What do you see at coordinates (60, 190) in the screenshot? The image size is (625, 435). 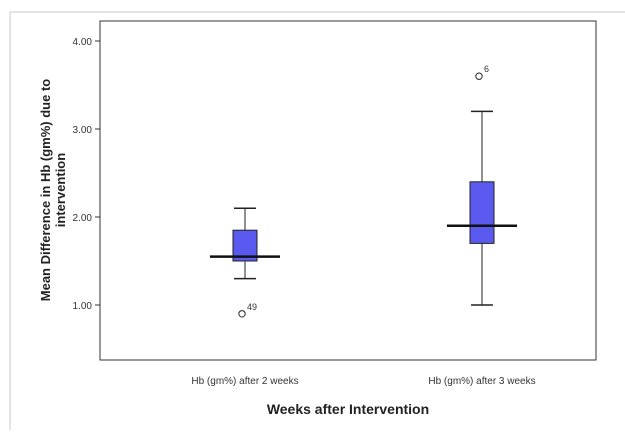 I see `y-axis-label-line: intervention` at bounding box center [60, 190].